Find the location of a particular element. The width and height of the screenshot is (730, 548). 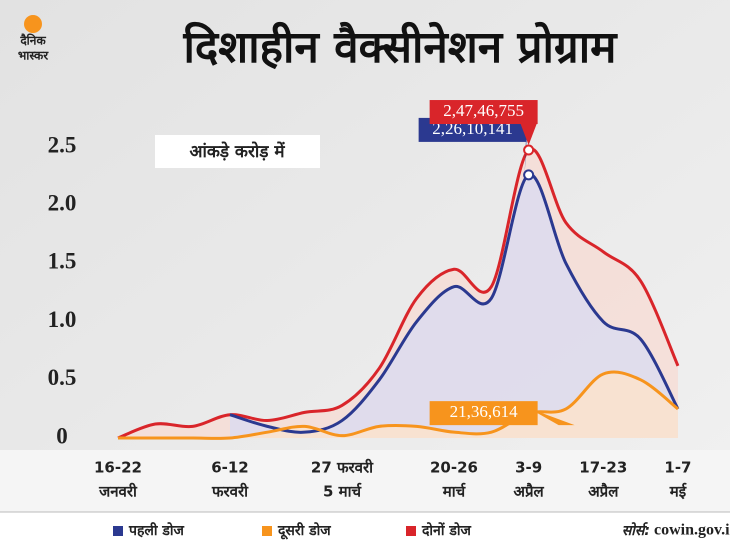

logo-text: भास्कर is located at coordinates (33, 56).